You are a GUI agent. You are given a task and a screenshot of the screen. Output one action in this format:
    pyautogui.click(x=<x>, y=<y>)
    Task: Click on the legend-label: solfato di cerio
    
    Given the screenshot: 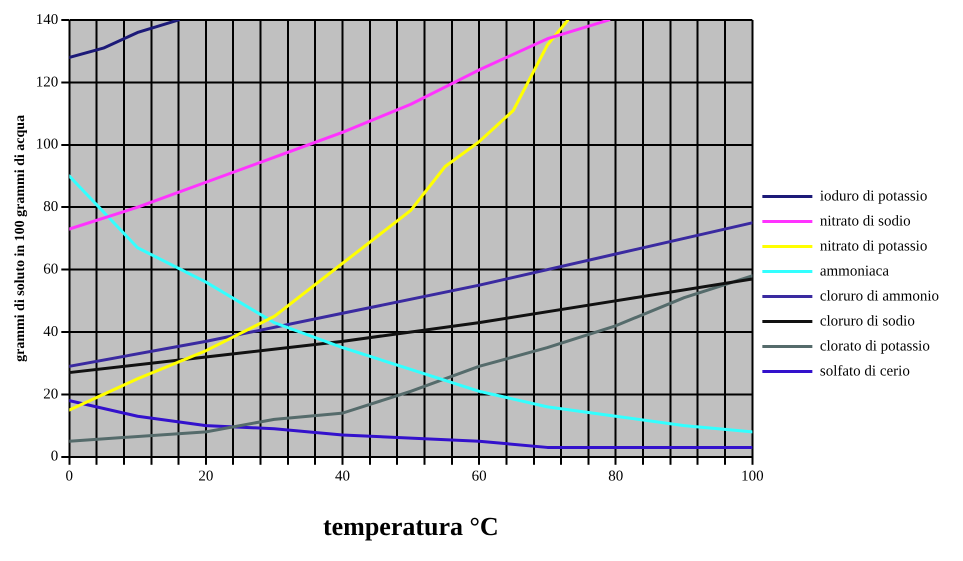 What is the action you would take?
    pyautogui.click(x=865, y=371)
    